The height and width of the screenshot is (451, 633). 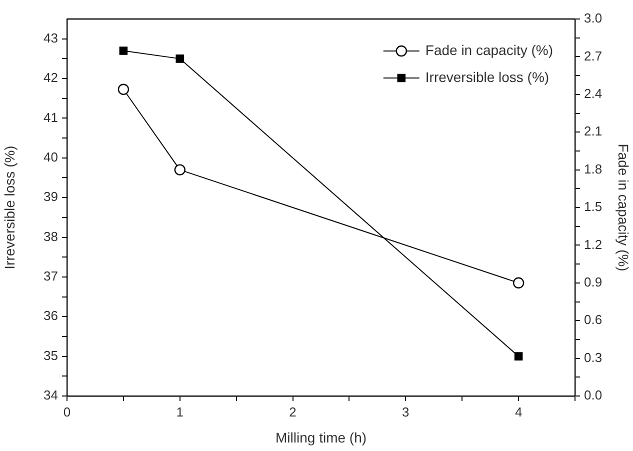 I want to click on y2-tick-label: 0.0, so click(x=593, y=395).